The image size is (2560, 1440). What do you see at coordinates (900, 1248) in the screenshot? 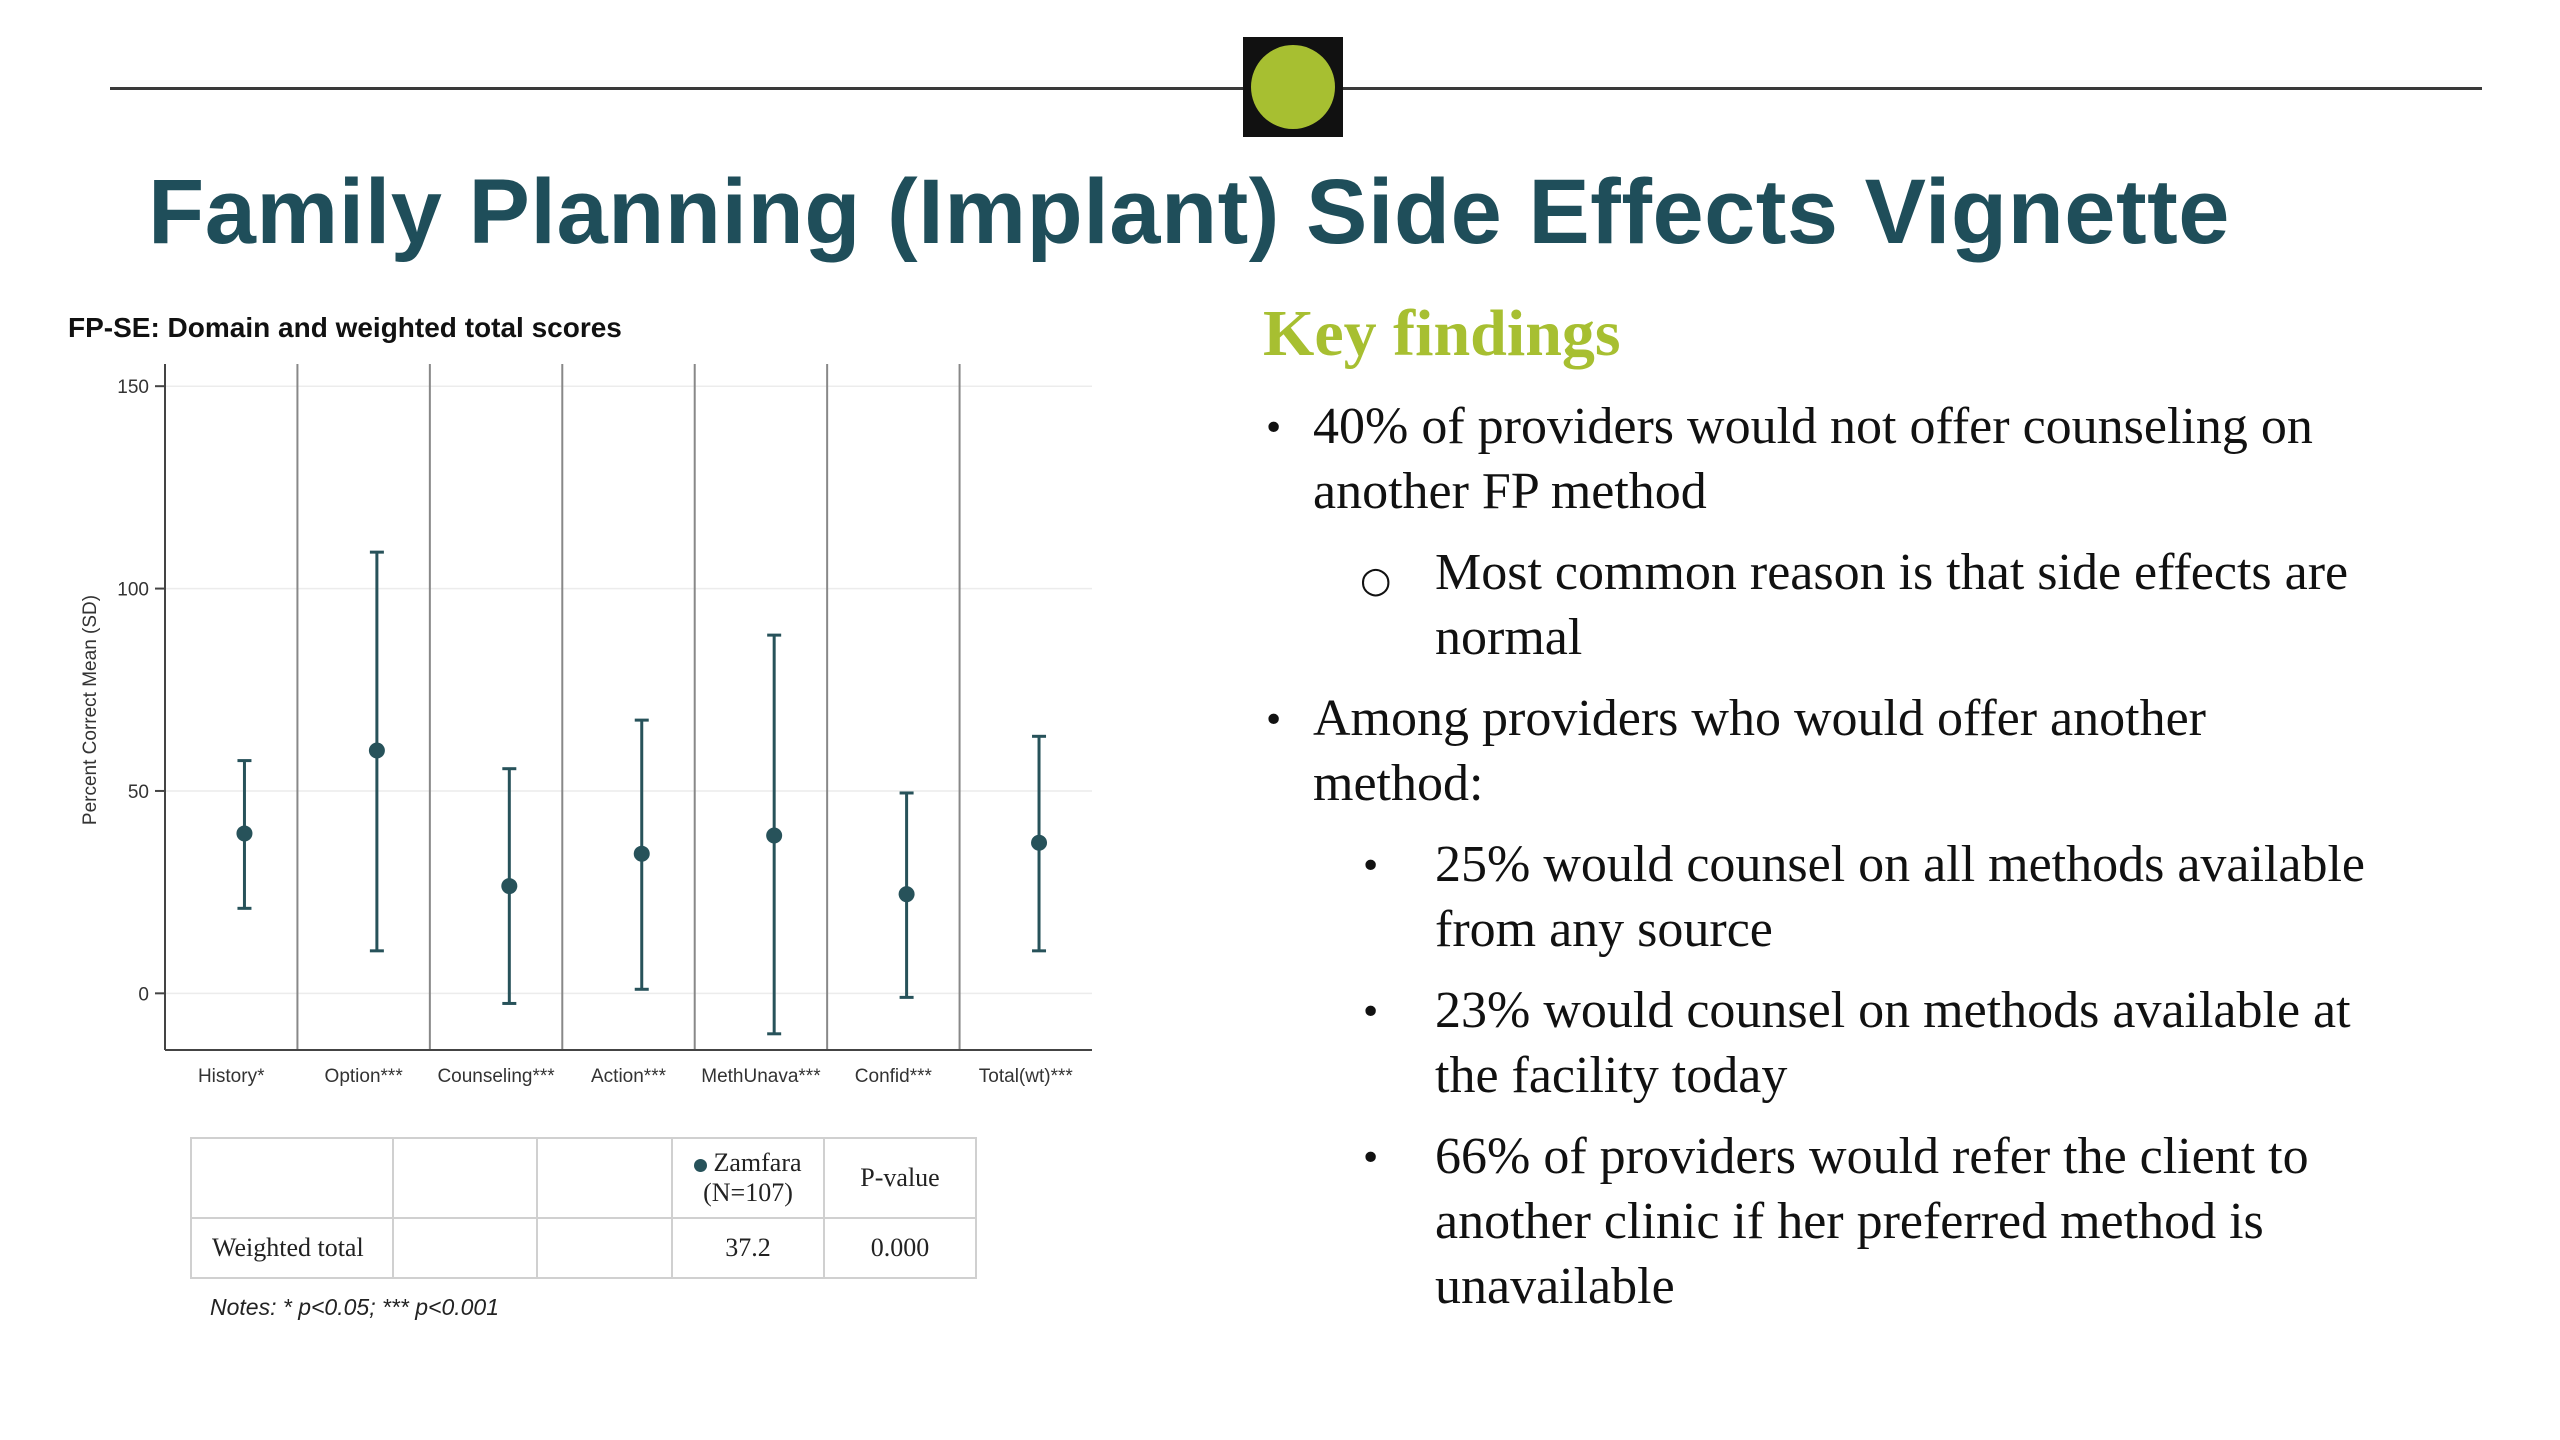
I see `table-cell-pvalue: 0.000` at bounding box center [900, 1248].